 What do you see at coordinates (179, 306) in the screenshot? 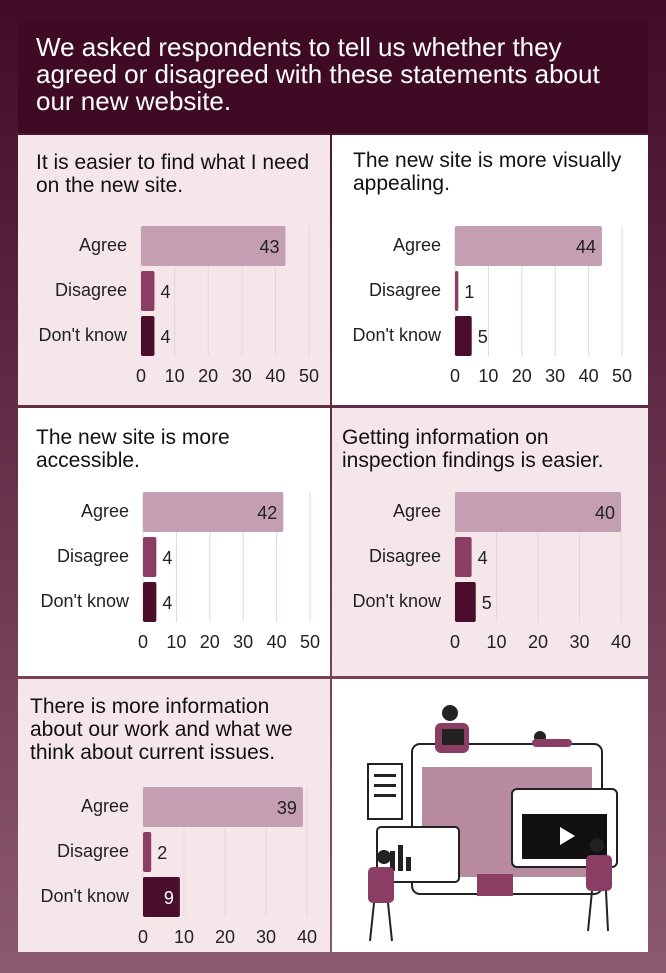
I see `chart: 0 10 20 30 40 50 Agree 43 Disagree 4 Don't know 4` at bounding box center [179, 306].